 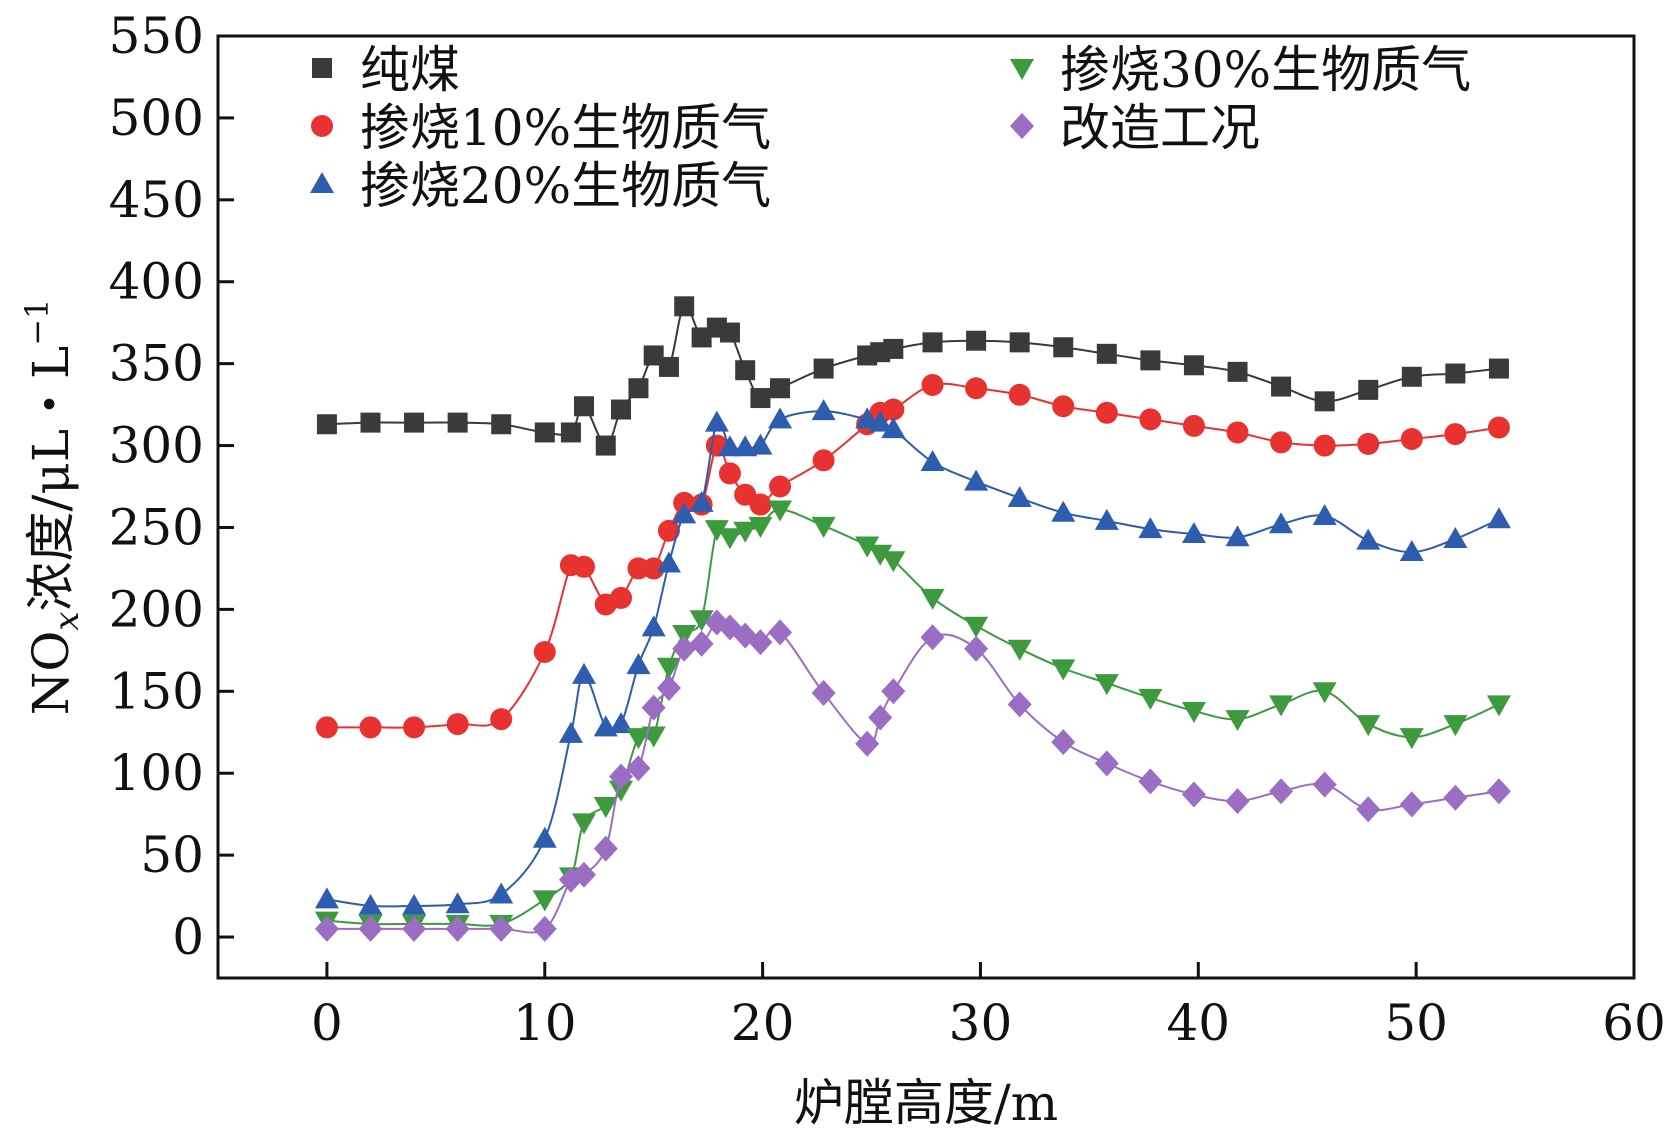 I want to click on y-tick-label: 250, so click(x=156, y=527).